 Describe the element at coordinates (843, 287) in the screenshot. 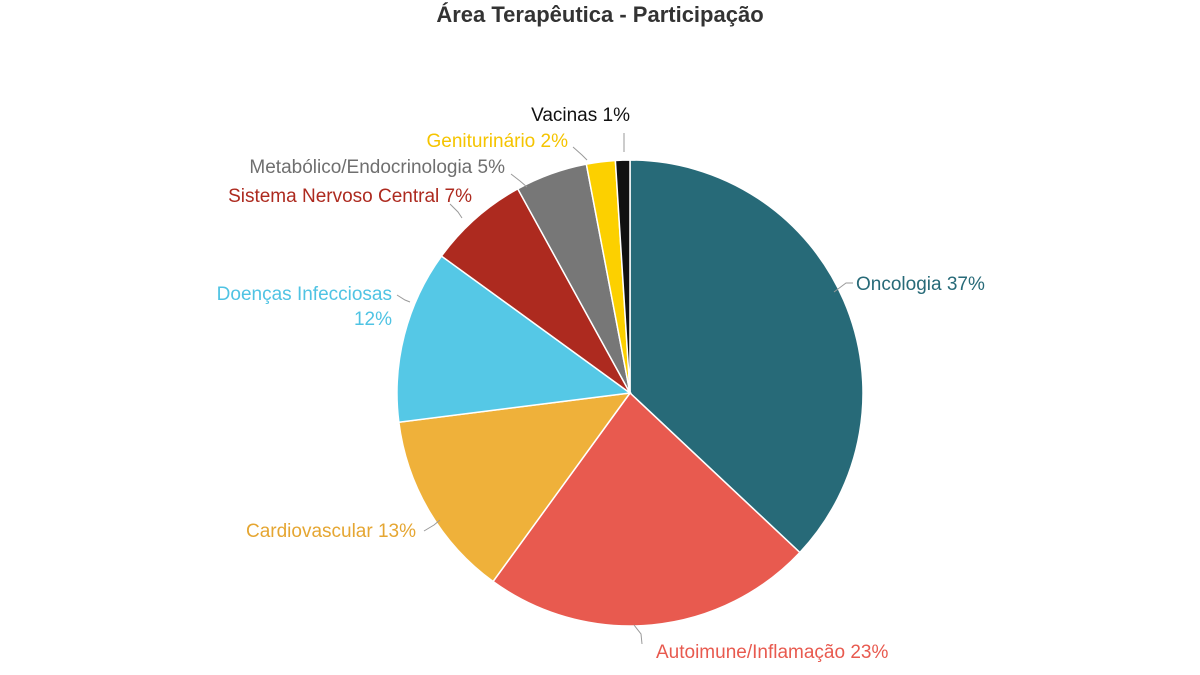

I see `leader-line-oncologia` at that location.